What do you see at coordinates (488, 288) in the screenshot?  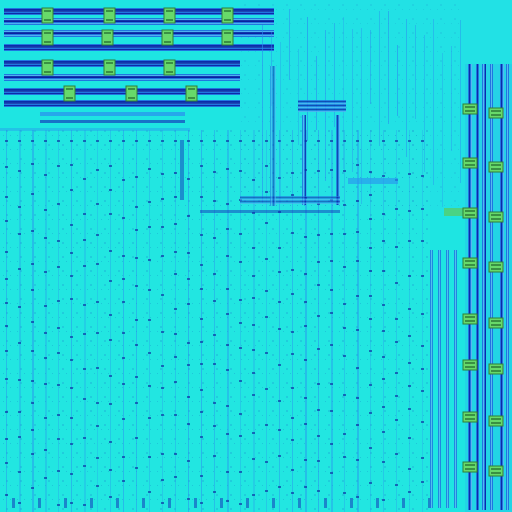 I see `column-band` at bounding box center [488, 288].